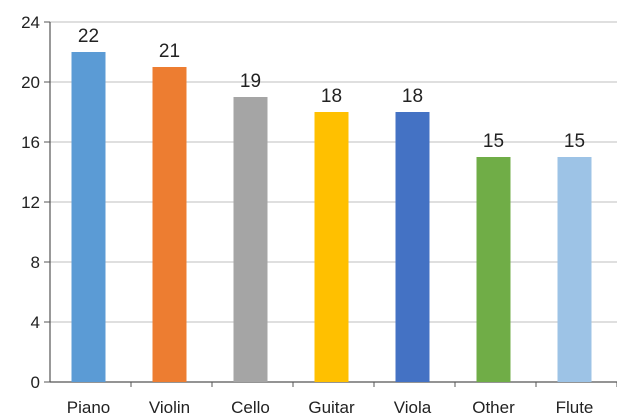  What do you see at coordinates (30, 82) in the screenshot?
I see `y-tick-label: 20` at bounding box center [30, 82].